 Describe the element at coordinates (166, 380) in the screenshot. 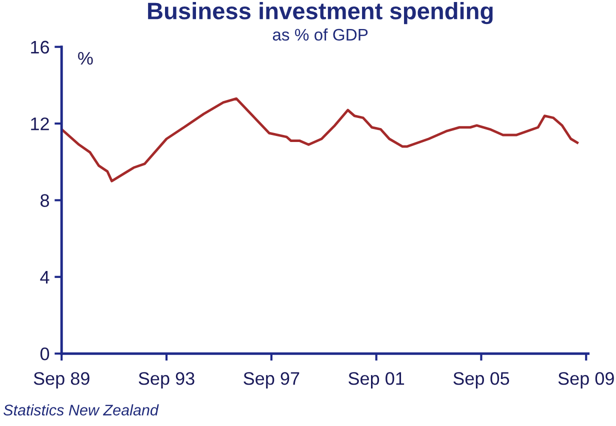

I see `x-tick-label: Sep 93` at that location.